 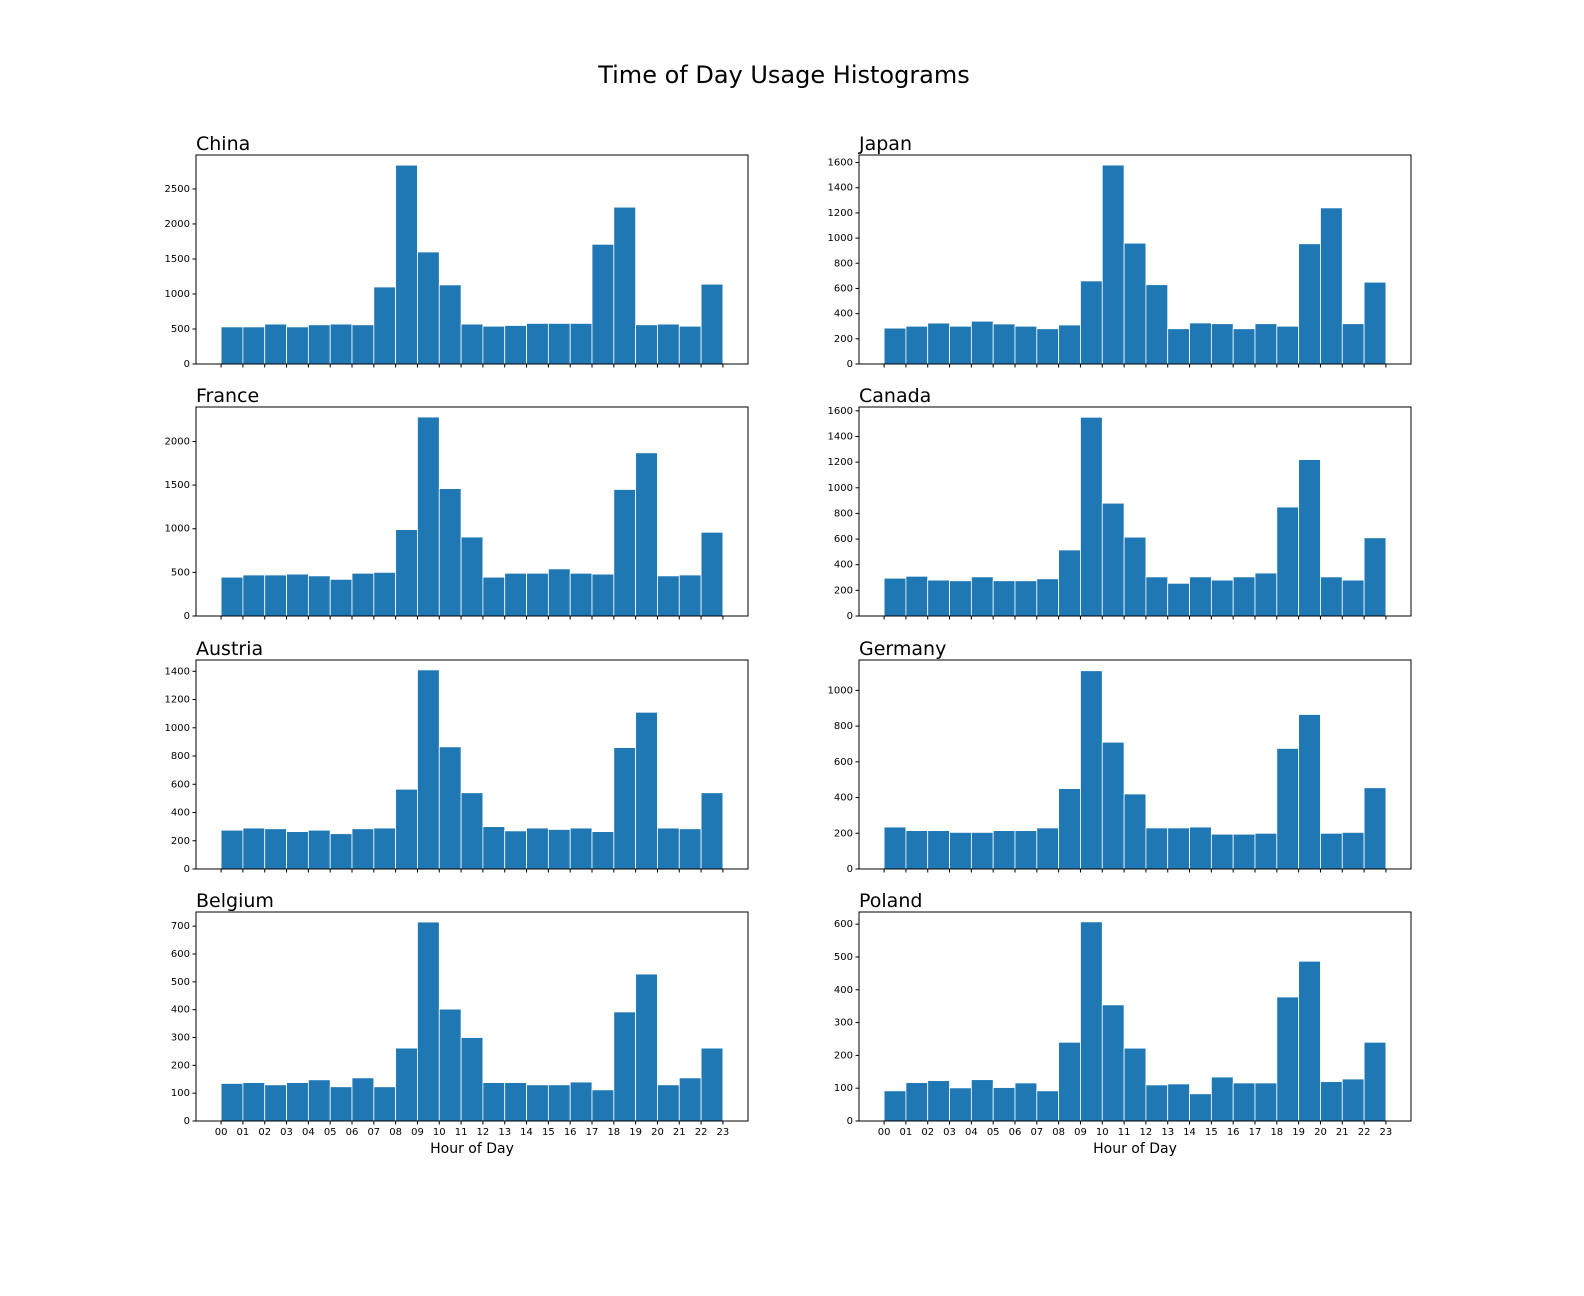 I want to click on y-tick-label: 500, so click(x=180, y=982).